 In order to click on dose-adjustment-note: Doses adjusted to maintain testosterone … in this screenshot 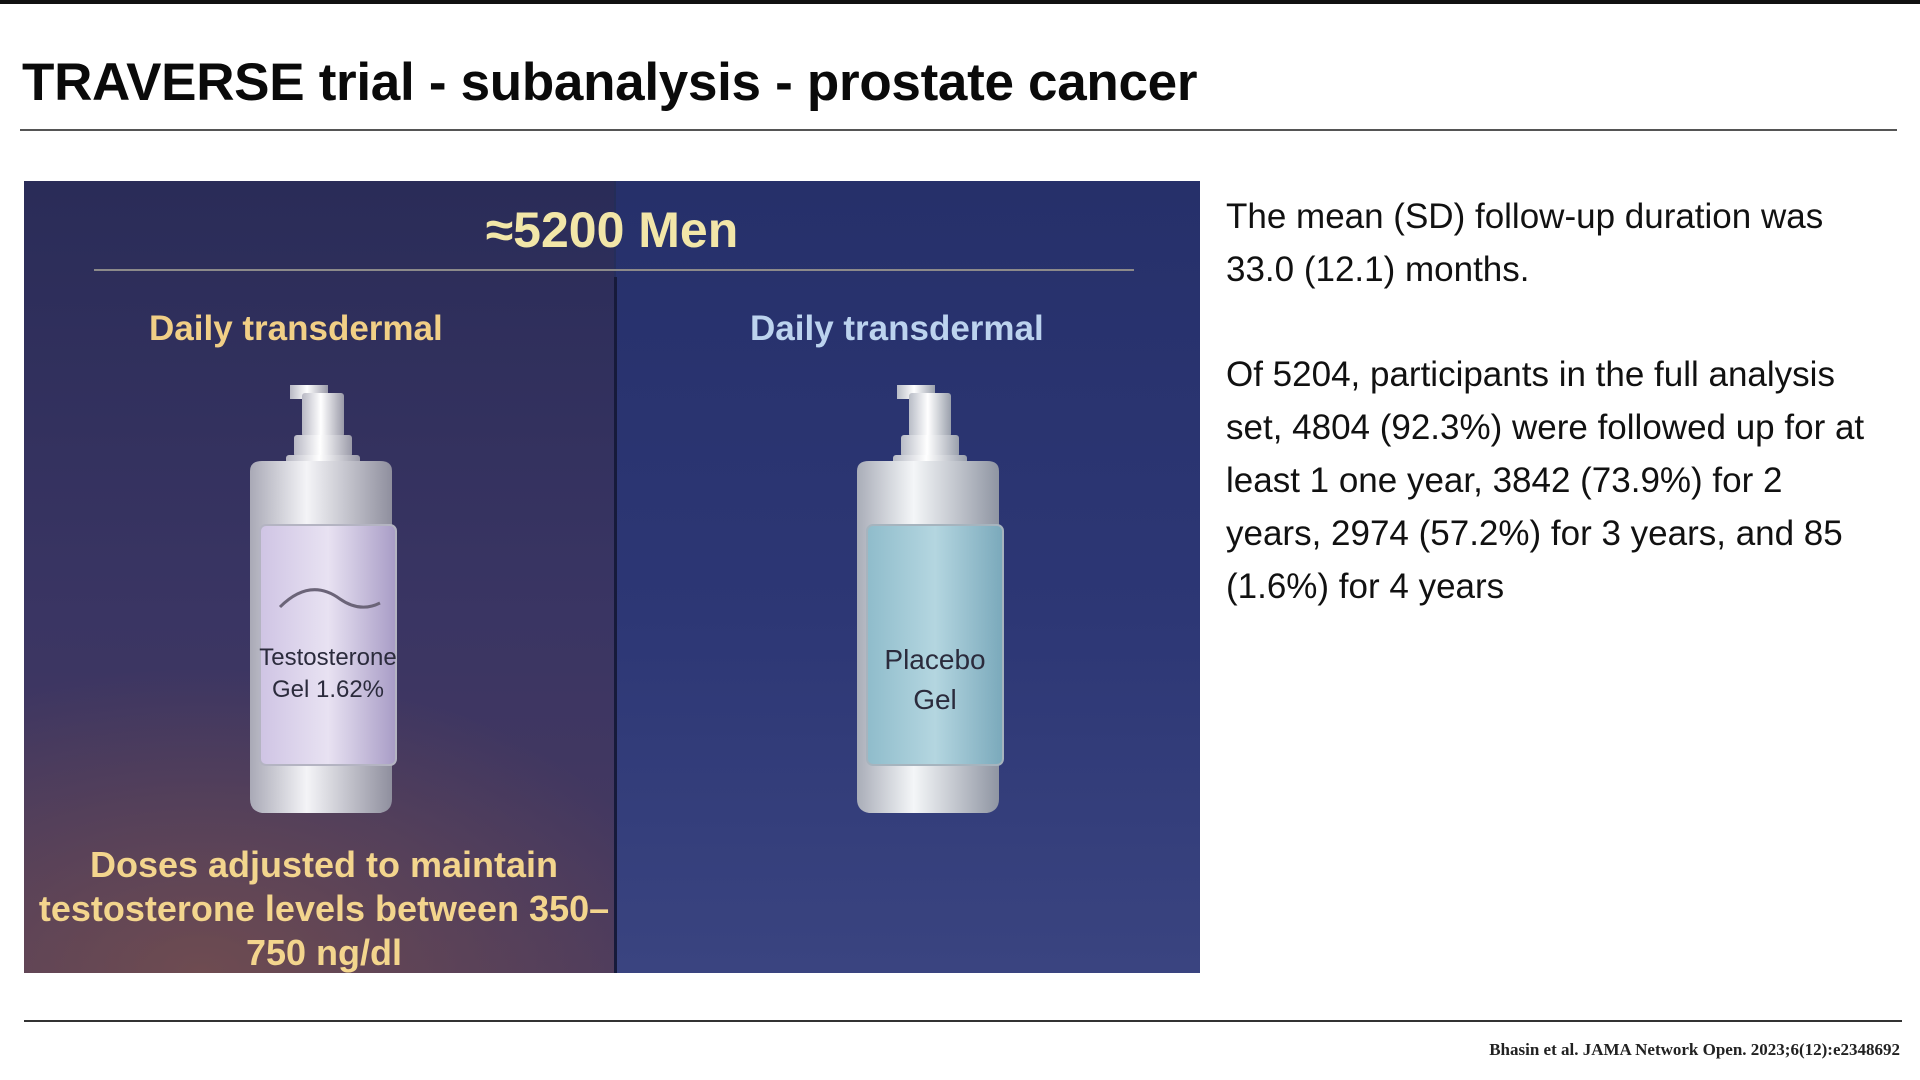, I will do `click(324, 908)`.